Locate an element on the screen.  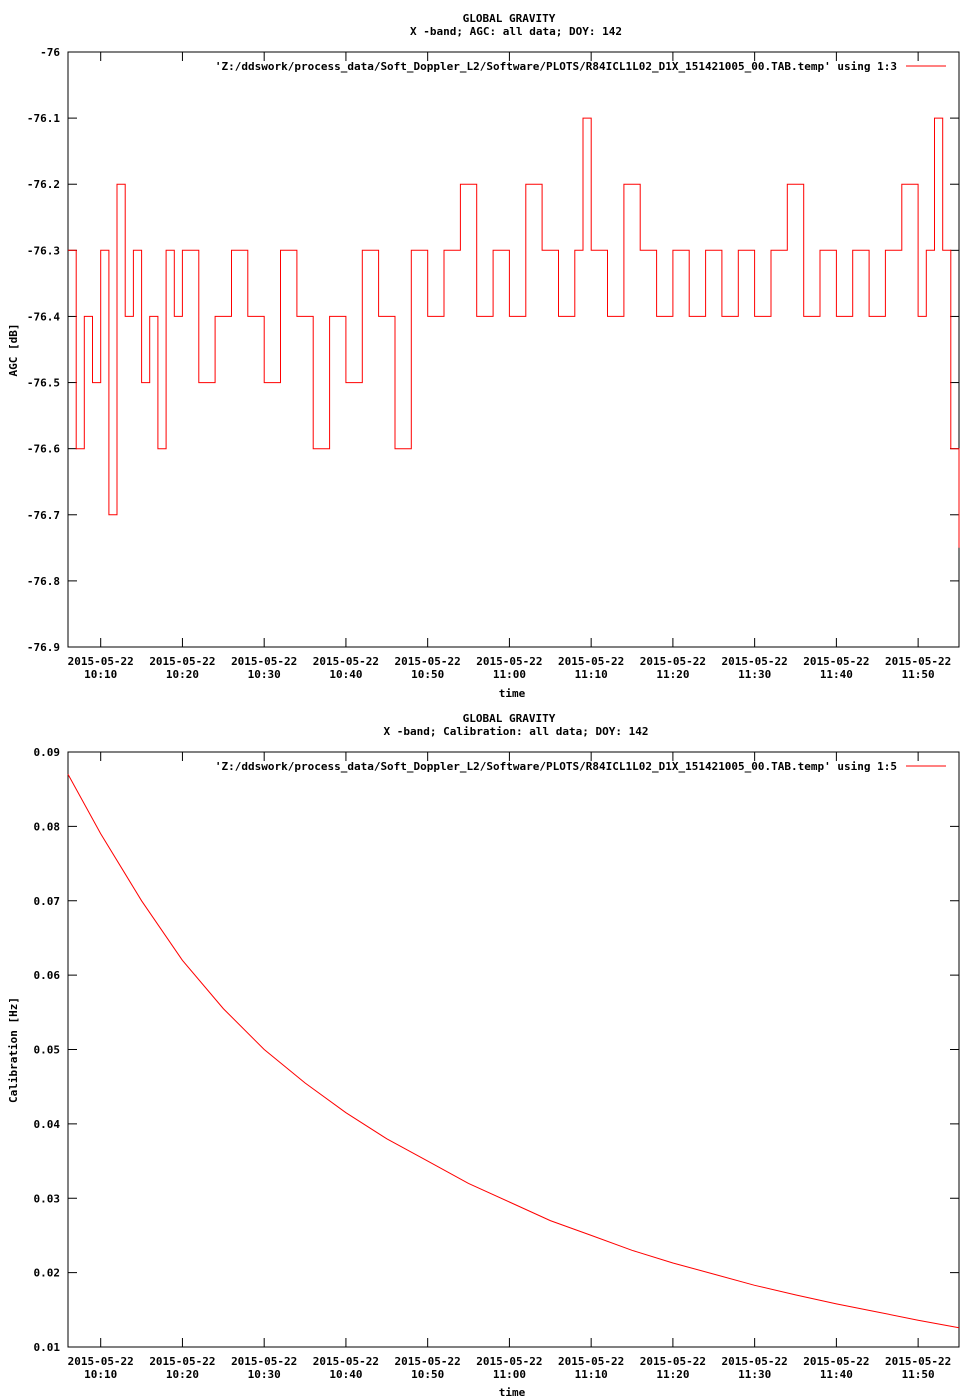
y-tick: -76.9 is located at coordinates (493, 647).